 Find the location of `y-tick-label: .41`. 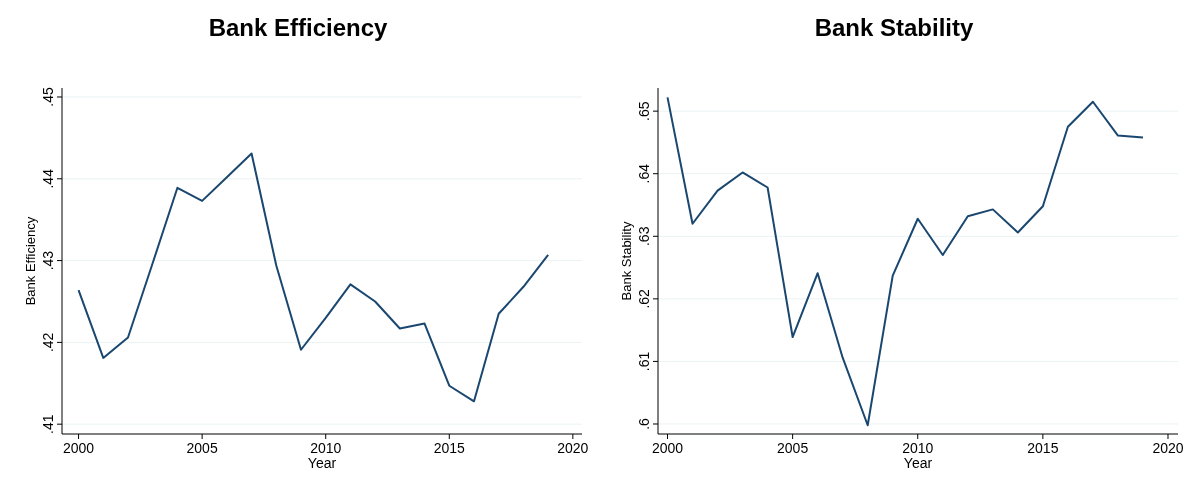

y-tick-label: .41 is located at coordinates (48, 424).